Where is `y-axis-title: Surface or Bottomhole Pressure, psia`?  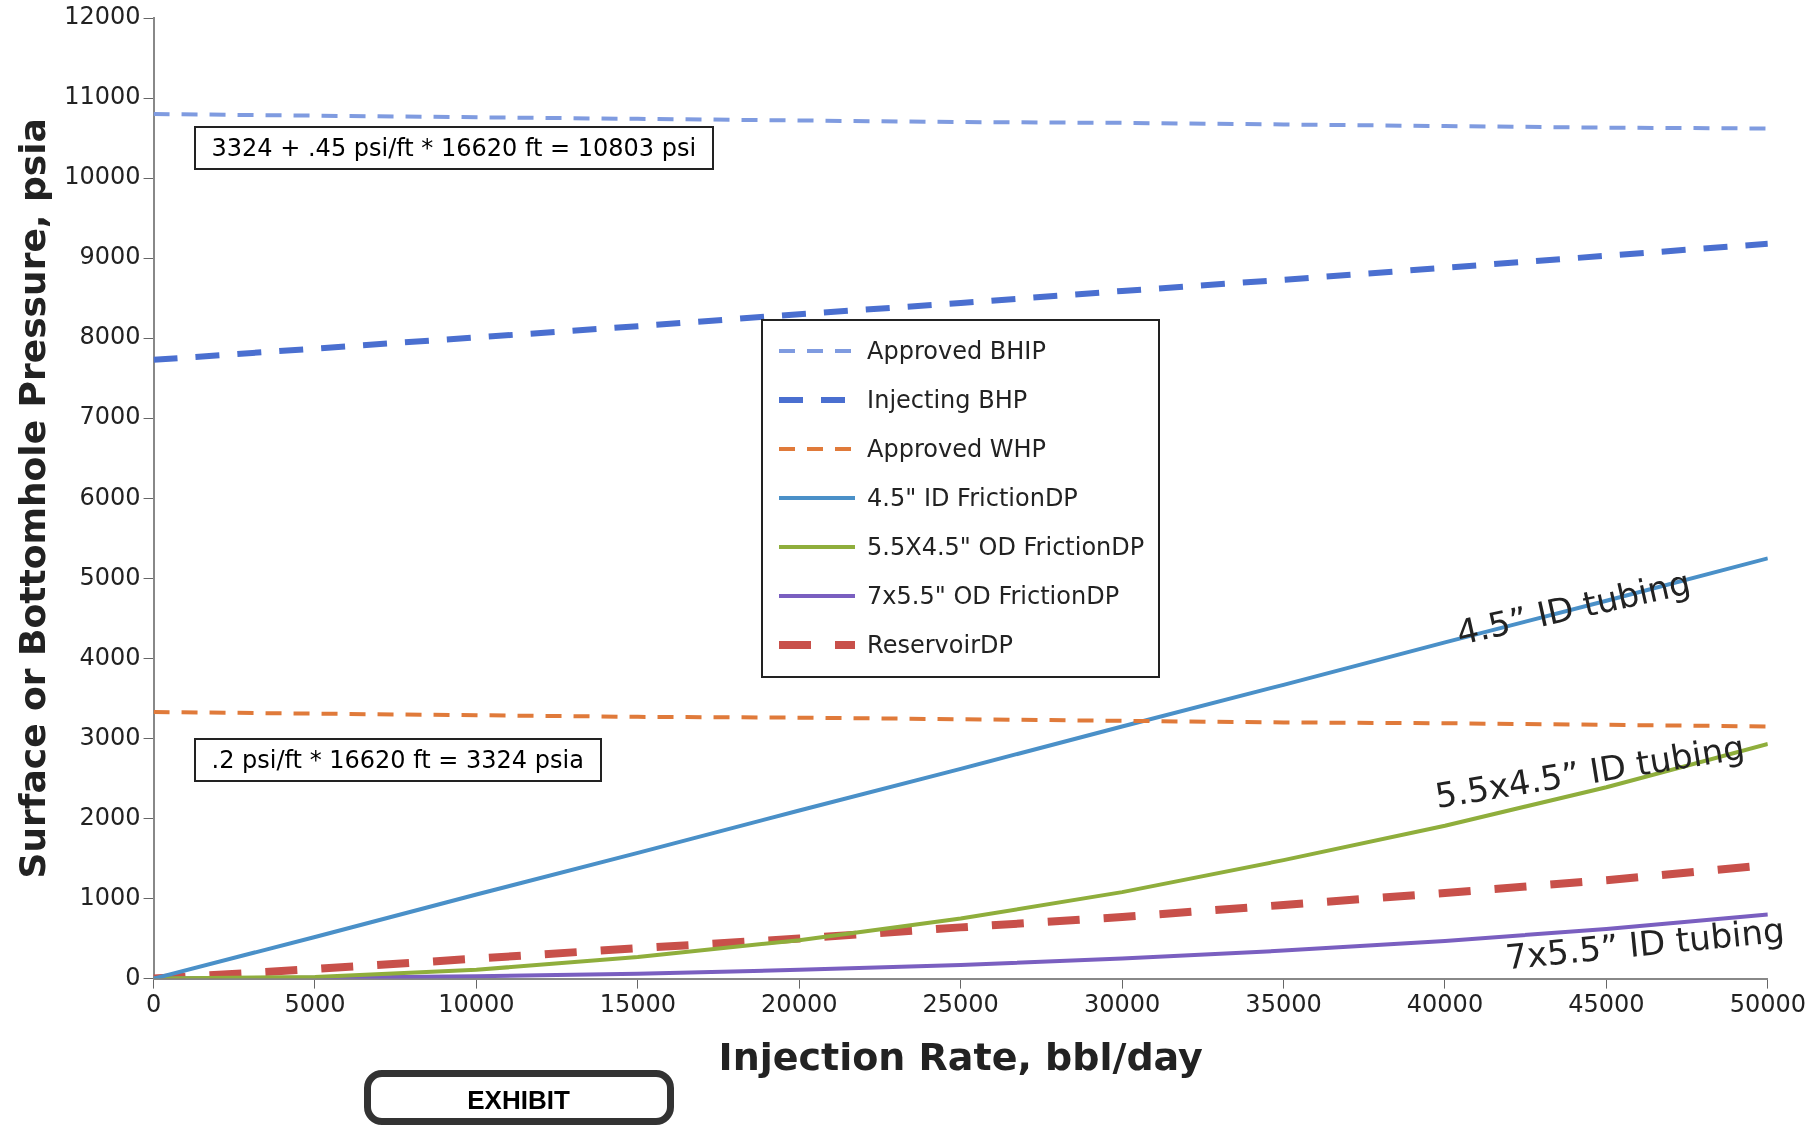 y-axis-title: Surface or Bottomhole Pressure, psia is located at coordinates (32, 498).